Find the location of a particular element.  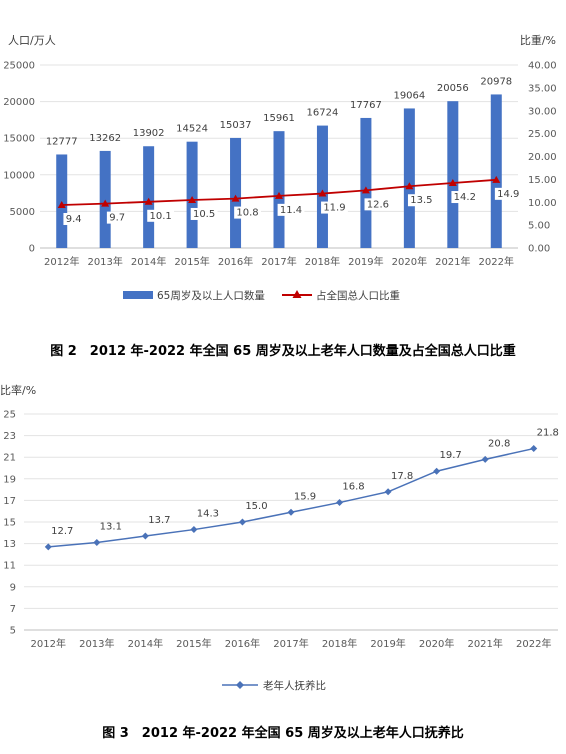

line-value-label: 14.3 is located at coordinates (208, 514).